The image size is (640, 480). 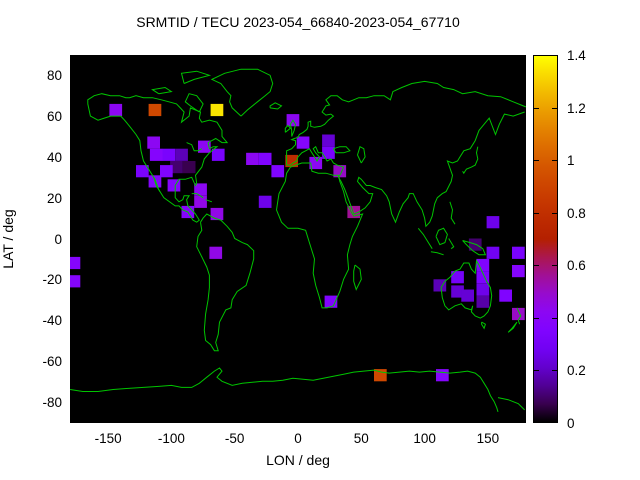 I want to click on colorbar-tick-label: 0.8, so click(x=576, y=213).